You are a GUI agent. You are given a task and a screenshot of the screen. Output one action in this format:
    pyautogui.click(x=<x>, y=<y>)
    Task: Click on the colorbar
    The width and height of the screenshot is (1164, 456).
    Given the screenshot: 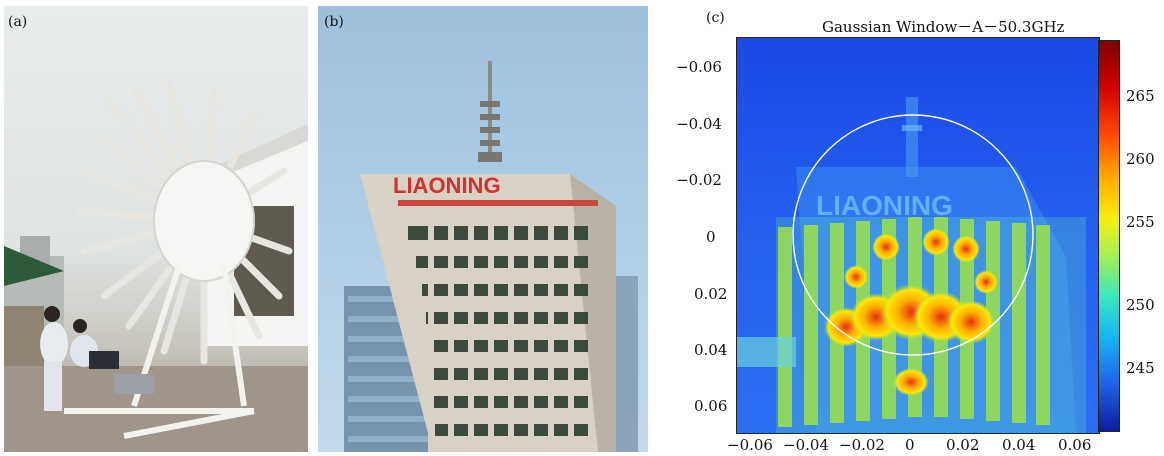 What is the action you would take?
    pyautogui.click(x=1109, y=236)
    